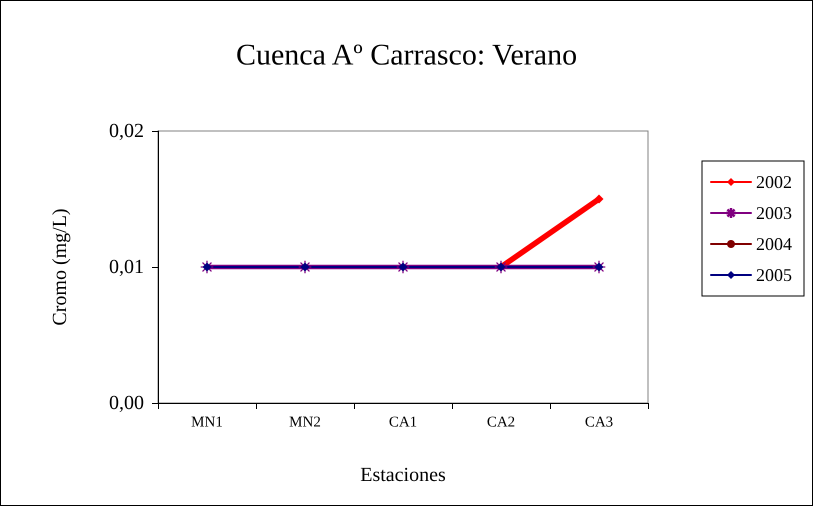 The width and height of the screenshot is (813, 506). I want to click on x-axis-title: Estaciones, so click(403, 475).